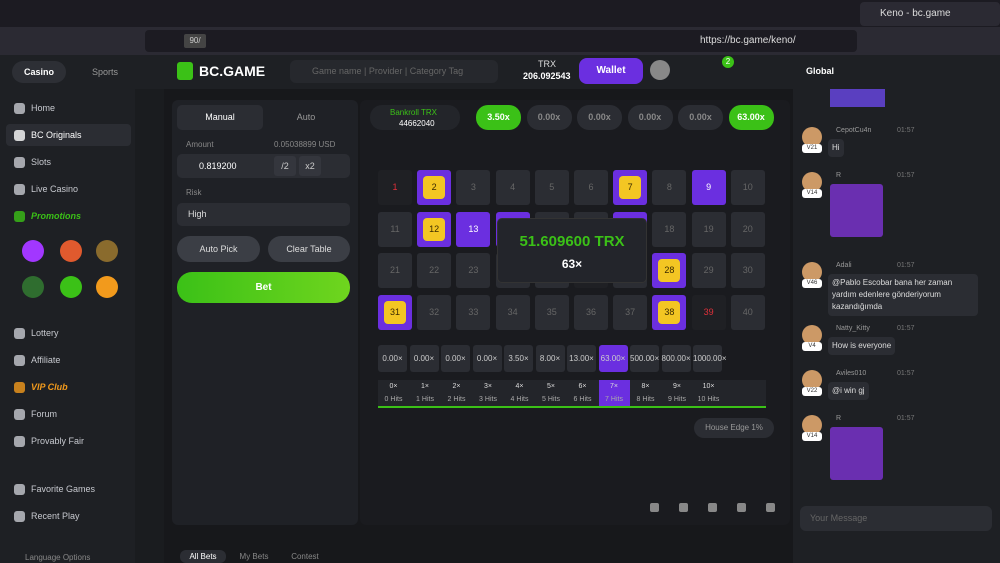 The image size is (1000, 563). Describe the element at coordinates (305, 144) in the screenshot. I see `amount-usd: 0.05038899 USD` at that location.